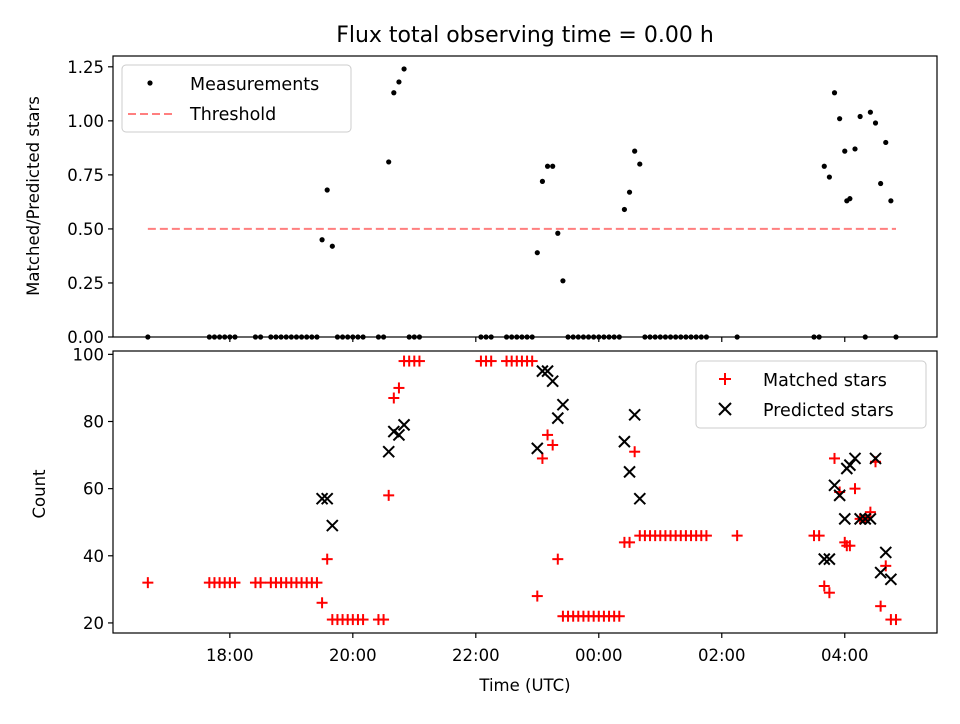 The width and height of the screenshot is (960, 724). I want to click on bottom-y-axis-label: Count, so click(39, 494).